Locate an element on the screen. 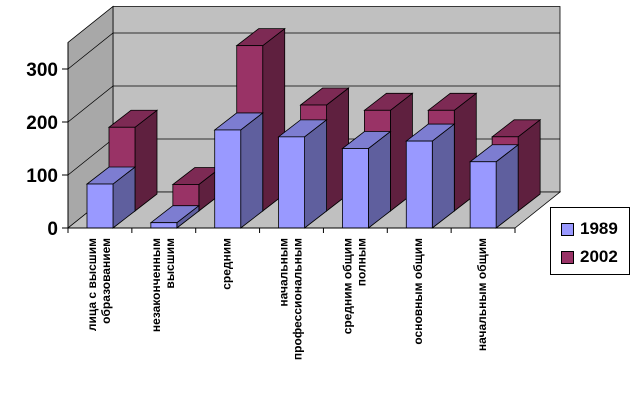 The image size is (638, 411). y-tick-label: 300 is located at coordinates (42, 70).